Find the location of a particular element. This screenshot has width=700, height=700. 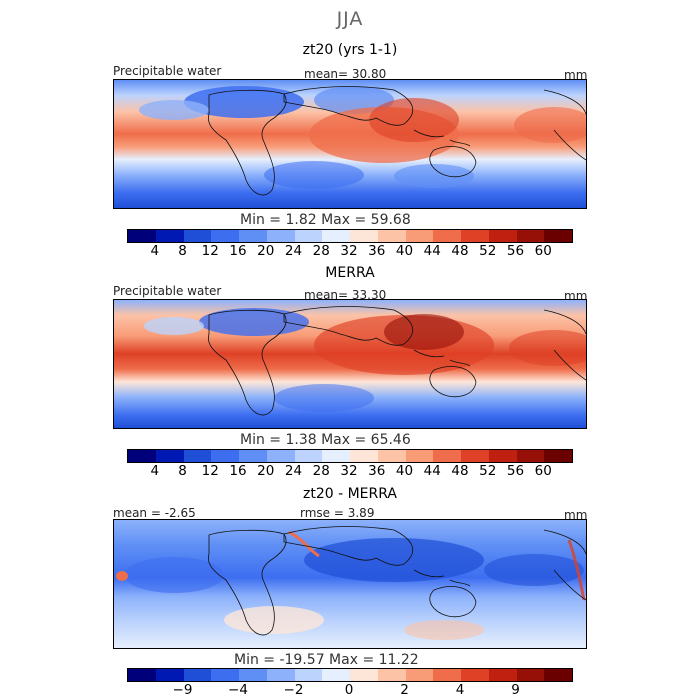

rmse-label-diff: rmse = 3.89 is located at coordinates (337, 513).